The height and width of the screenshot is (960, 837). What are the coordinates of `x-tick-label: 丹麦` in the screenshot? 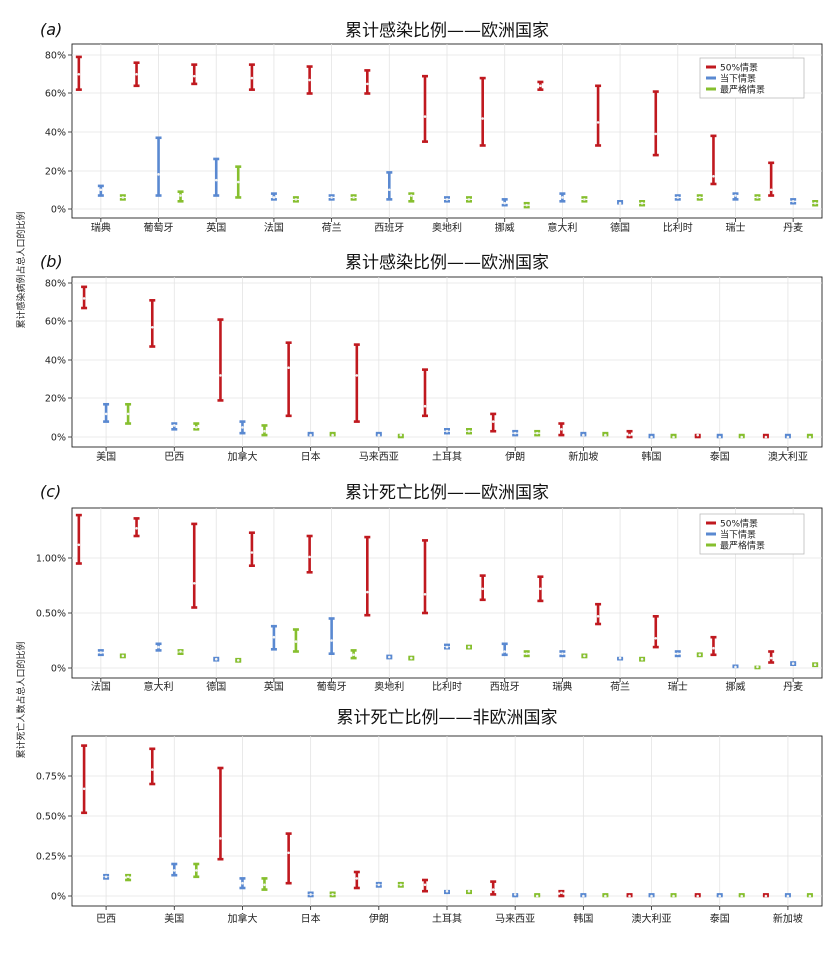 It's located at (793, 687).